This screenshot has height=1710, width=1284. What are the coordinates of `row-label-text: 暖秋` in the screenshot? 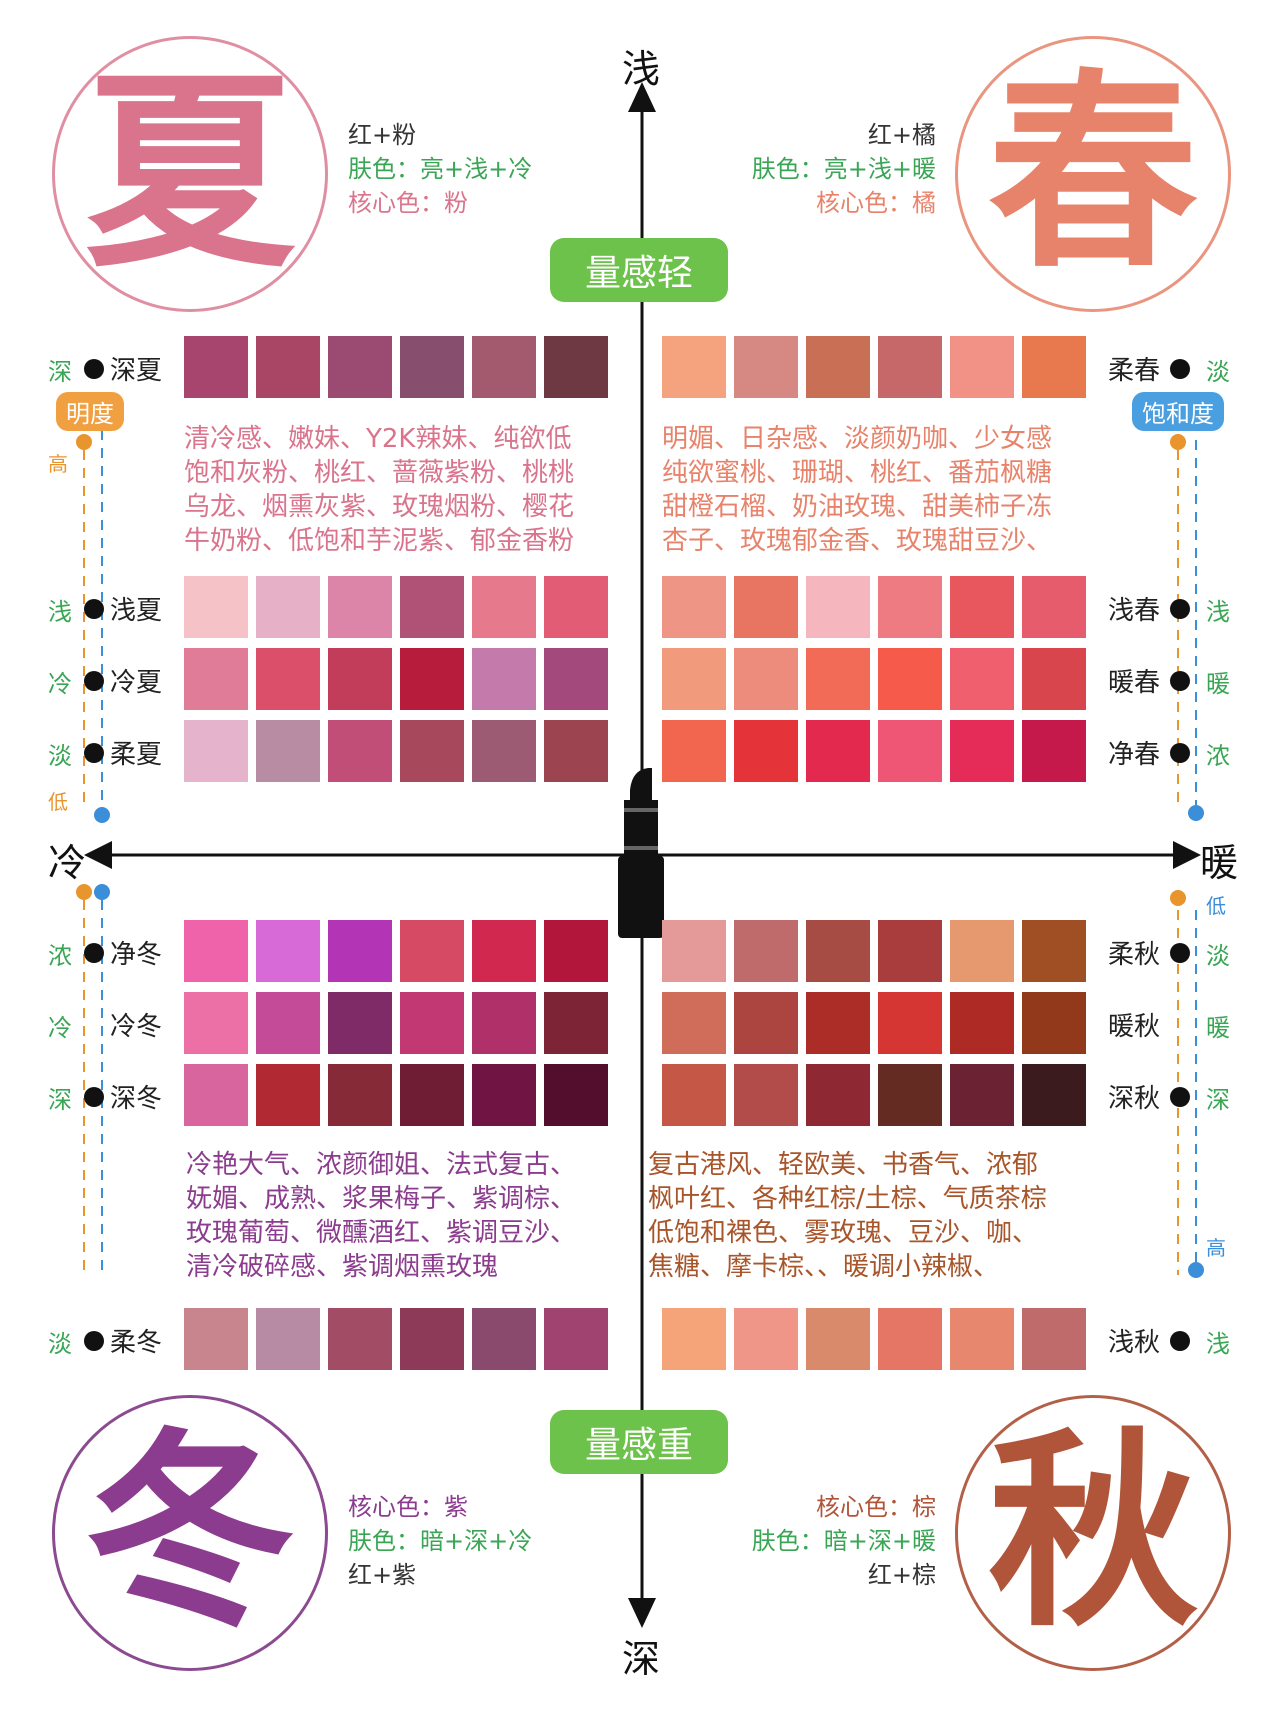 It's located at (1134, 1027).